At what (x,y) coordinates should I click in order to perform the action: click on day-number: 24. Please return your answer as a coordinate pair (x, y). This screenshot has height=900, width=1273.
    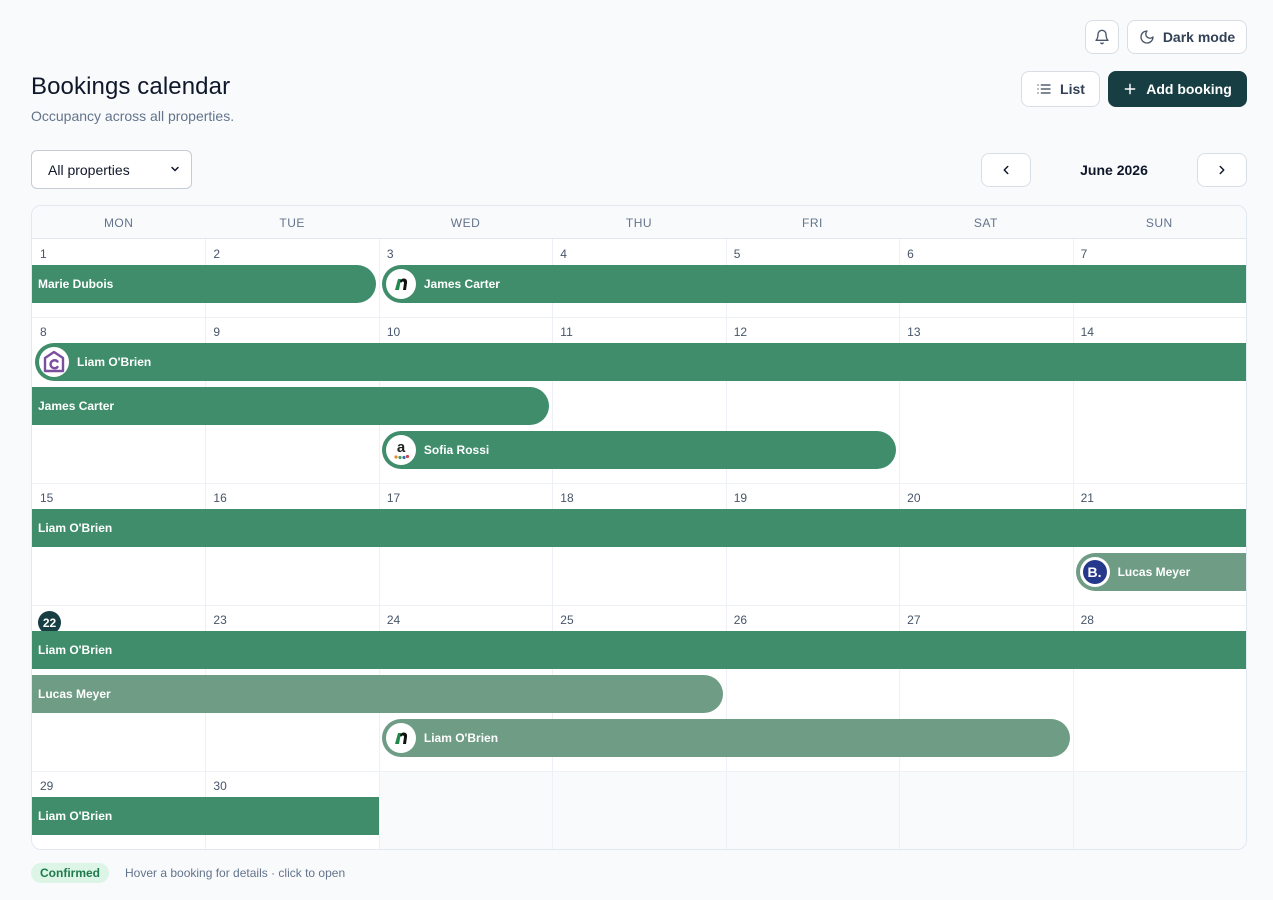
    Looking at the image, I should click on (393, 620).